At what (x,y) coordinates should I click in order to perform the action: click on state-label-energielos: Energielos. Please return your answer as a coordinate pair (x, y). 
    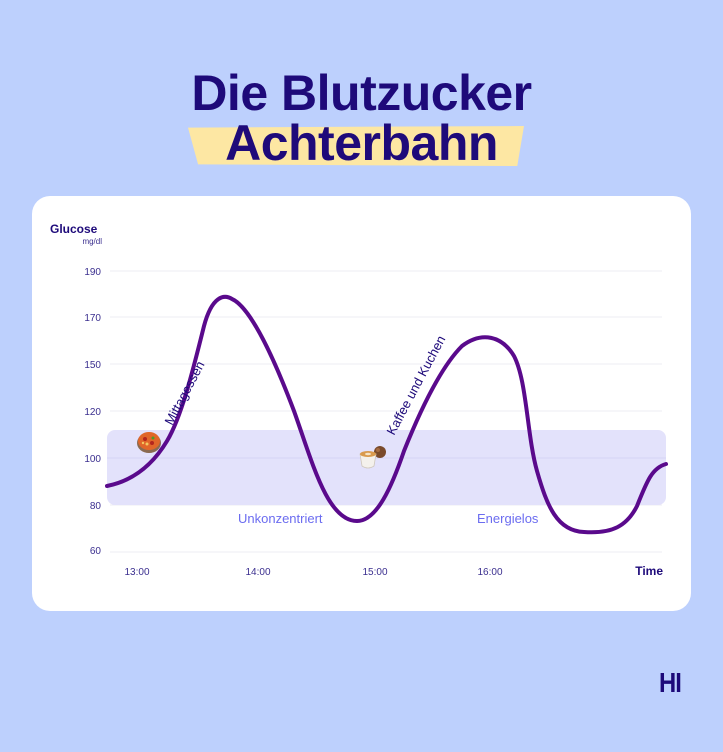
    Looking at the image, I should click on (508, 518).